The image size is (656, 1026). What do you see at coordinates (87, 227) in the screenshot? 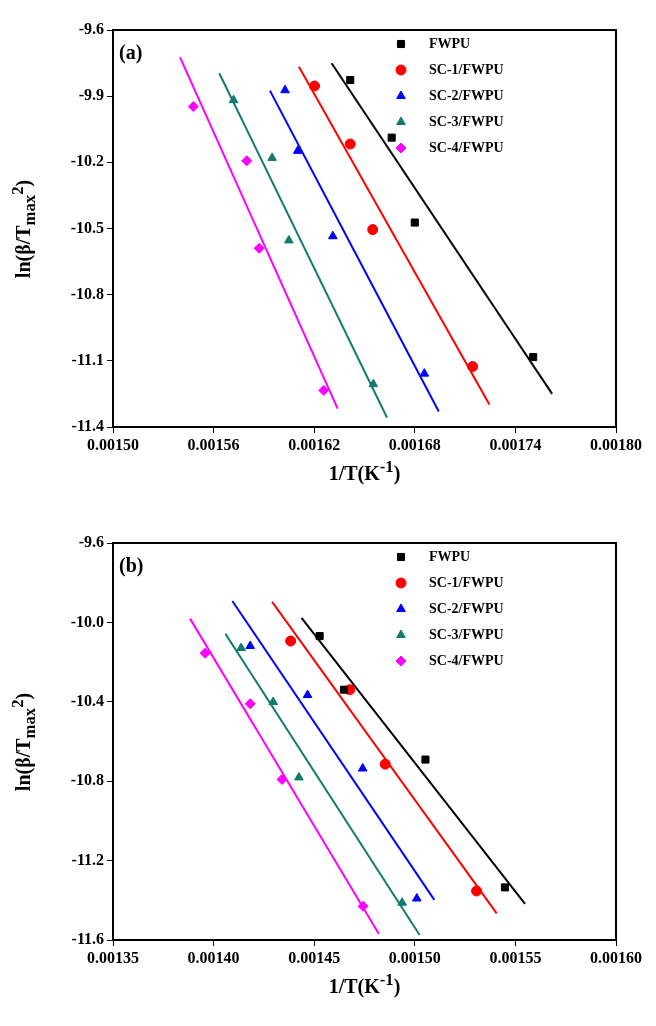
I see `y-tick-label: -10.5` at bounding box center [87, 227].